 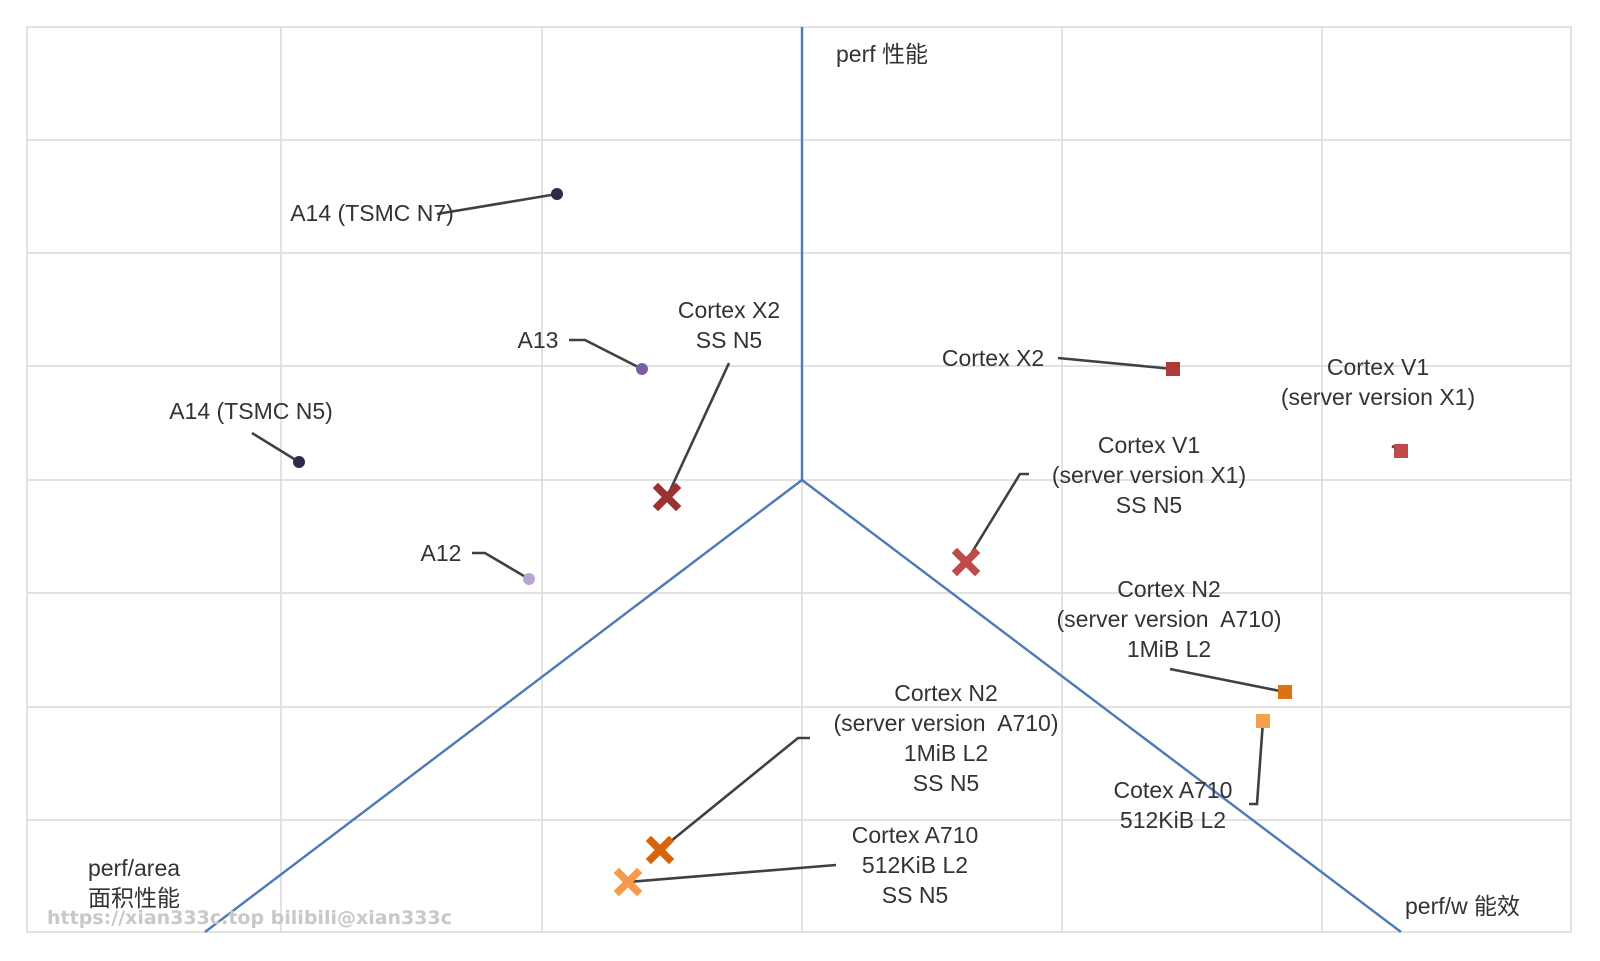 I want to click on cortex-v1-label: Cortex V1 (server version X1), so click(x=1378, y=382).